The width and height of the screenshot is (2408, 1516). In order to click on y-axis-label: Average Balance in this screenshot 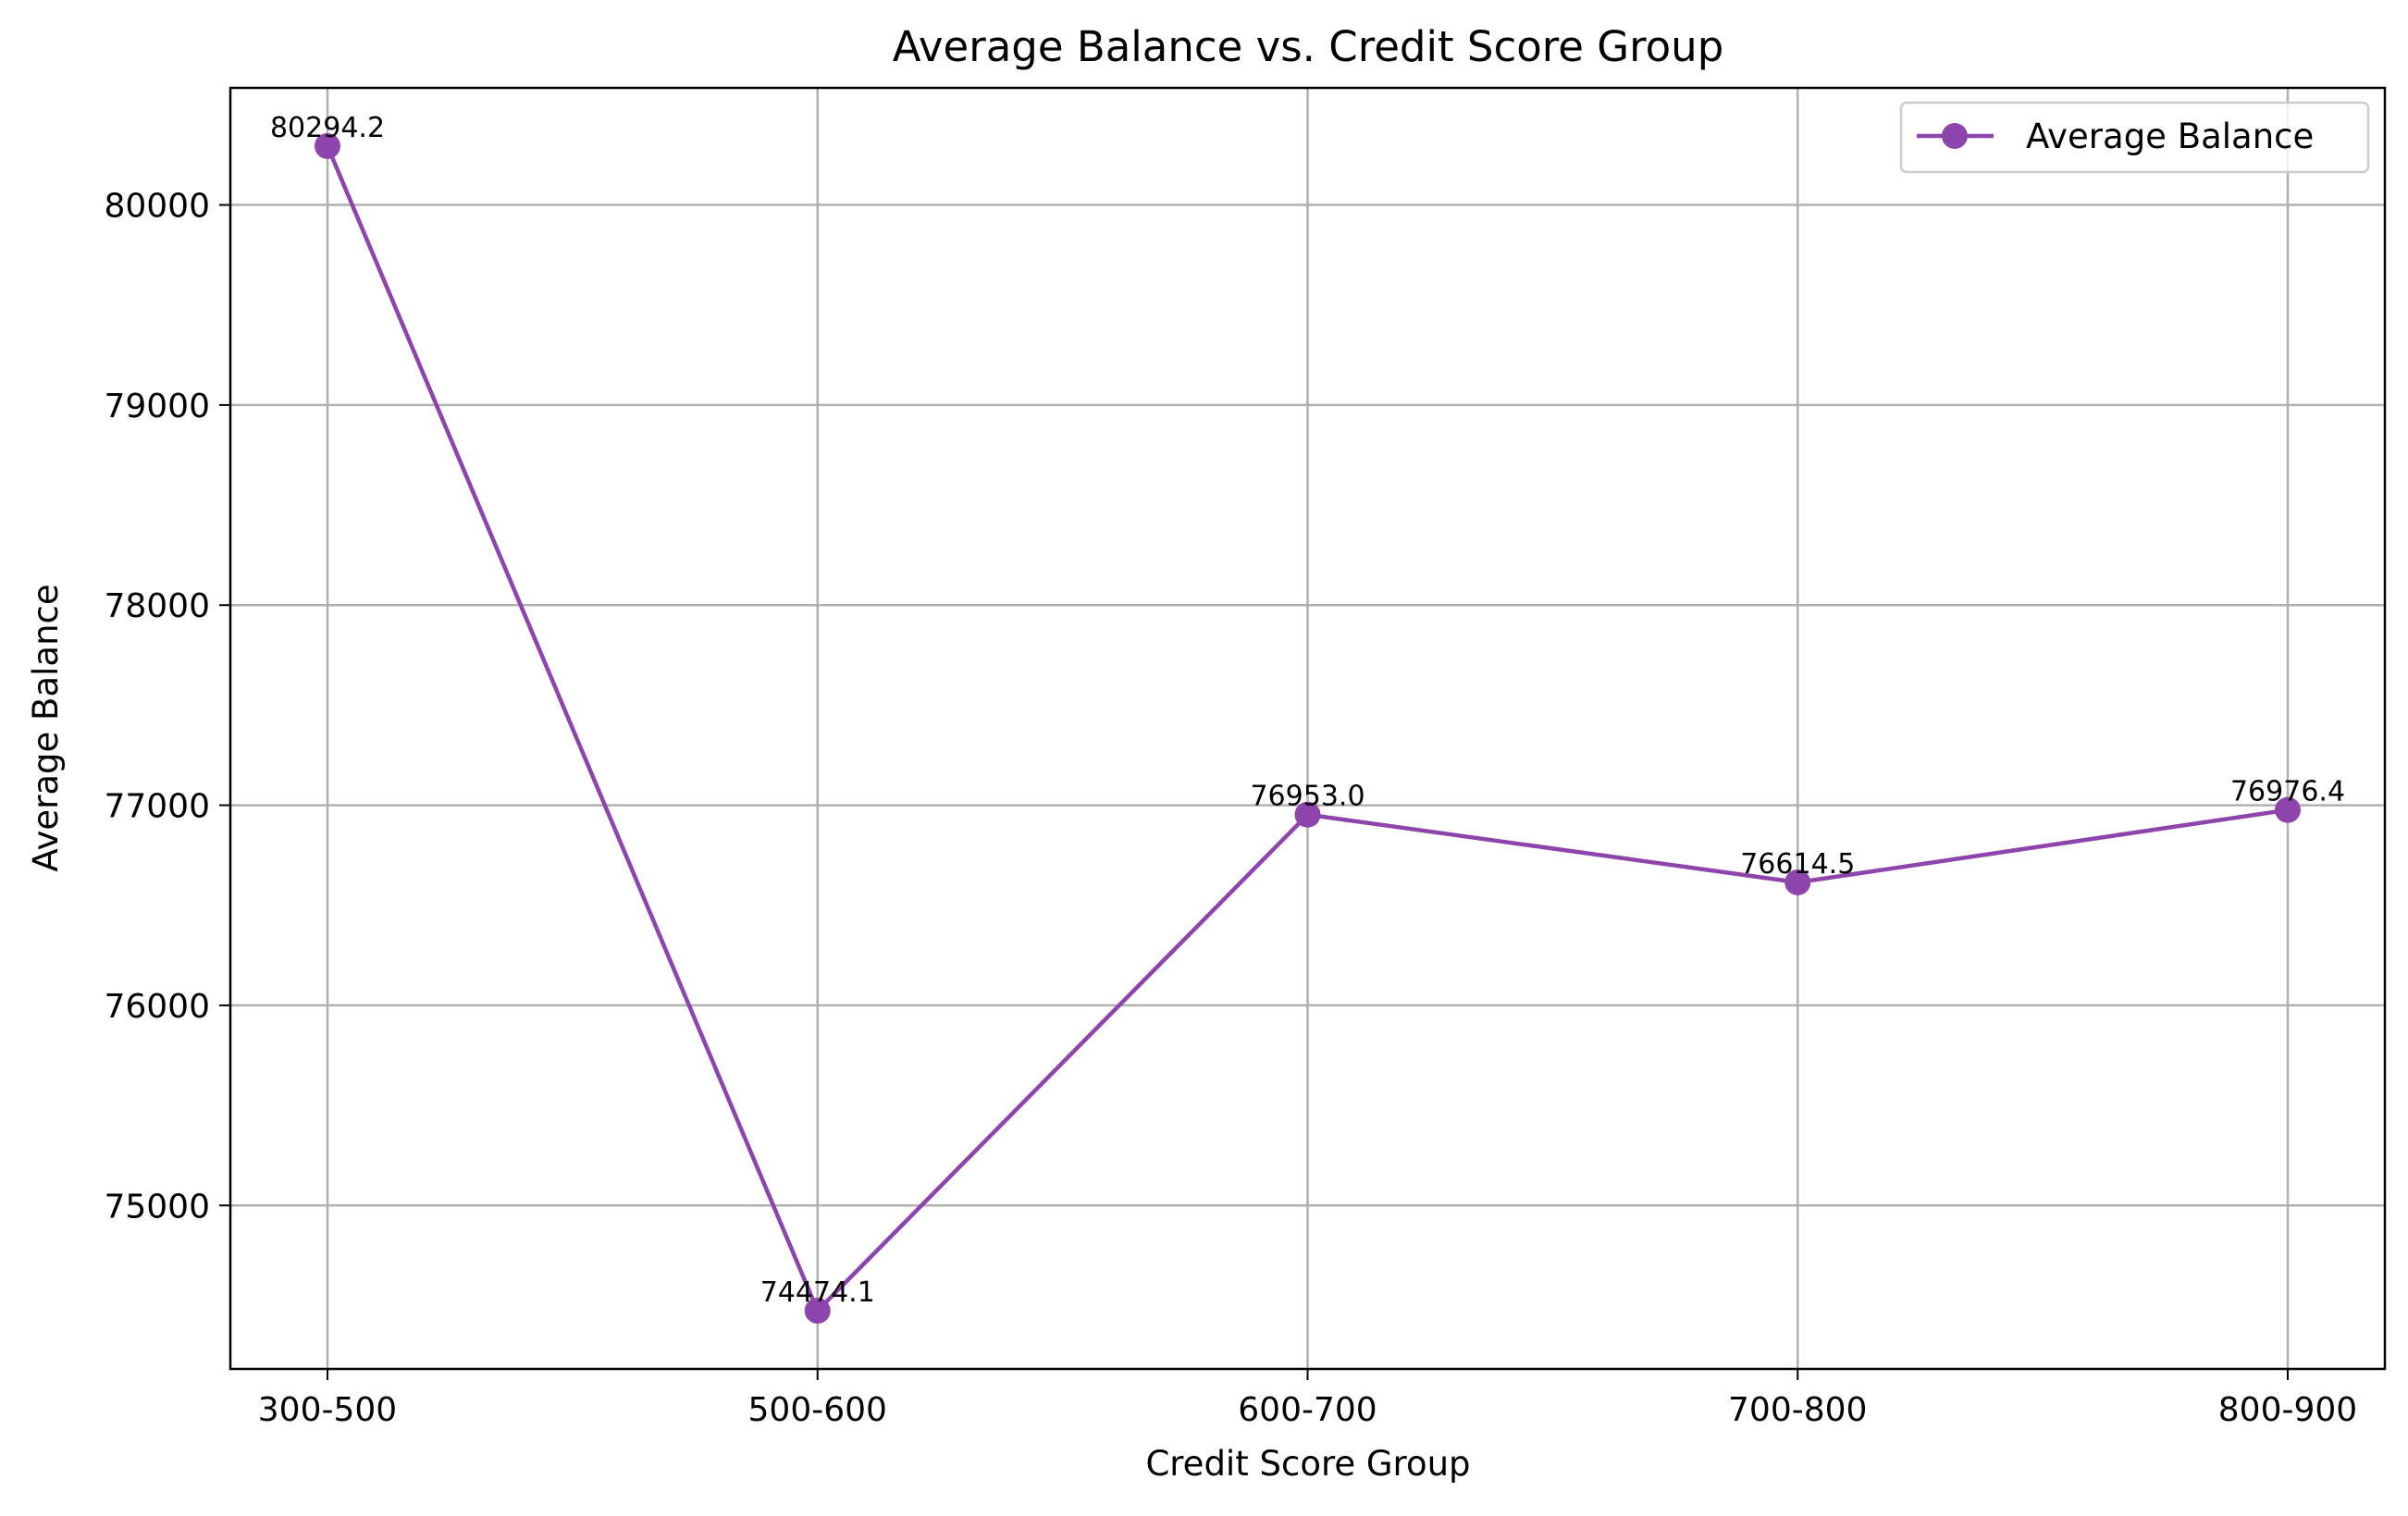, I will do `click(46, 728)`.